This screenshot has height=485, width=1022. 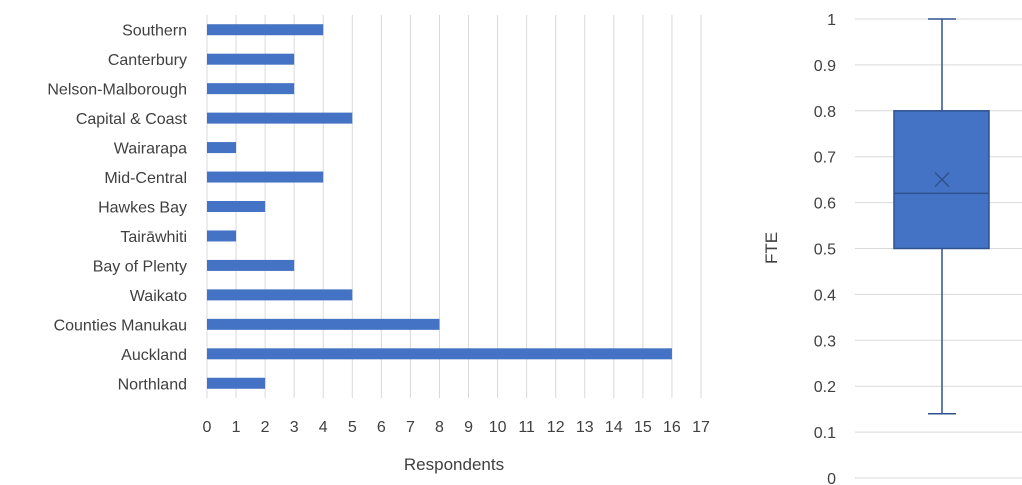 What do you see at coordinates (140, 266) in the screenshot?
I see `bar-category-label: Bay of Plenty` at bounding box center [140, 266].